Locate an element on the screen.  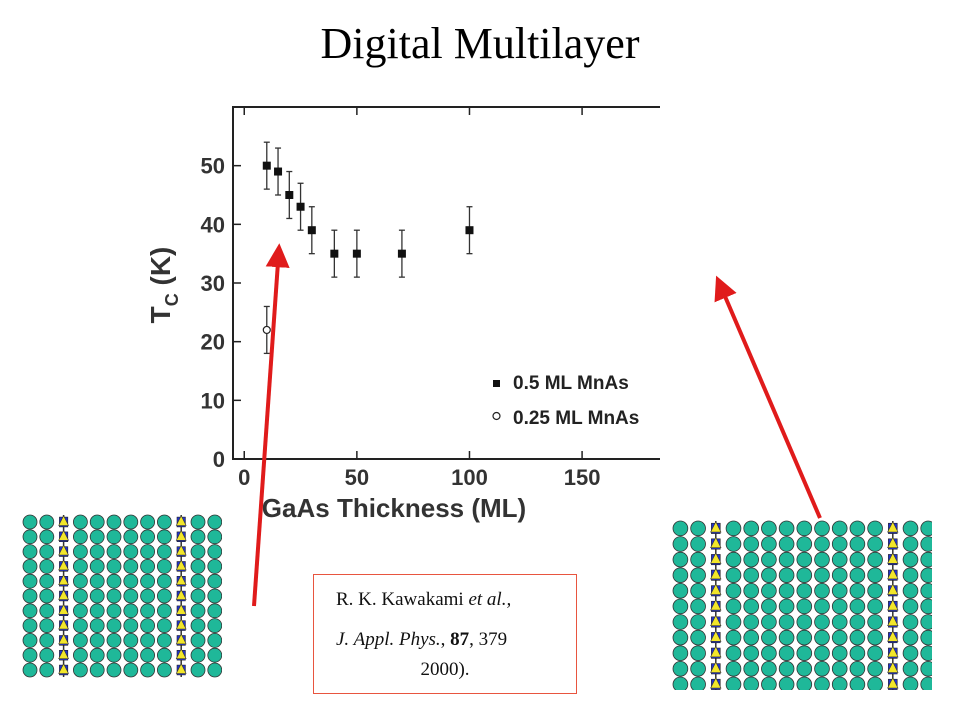
y-axis-label: TC (K) is located at coordinates (163, 285).